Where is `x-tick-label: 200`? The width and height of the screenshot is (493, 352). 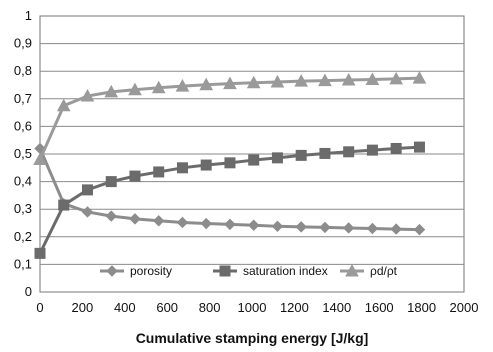
x-tick-label: 200 is located at coordinates (83, 307).